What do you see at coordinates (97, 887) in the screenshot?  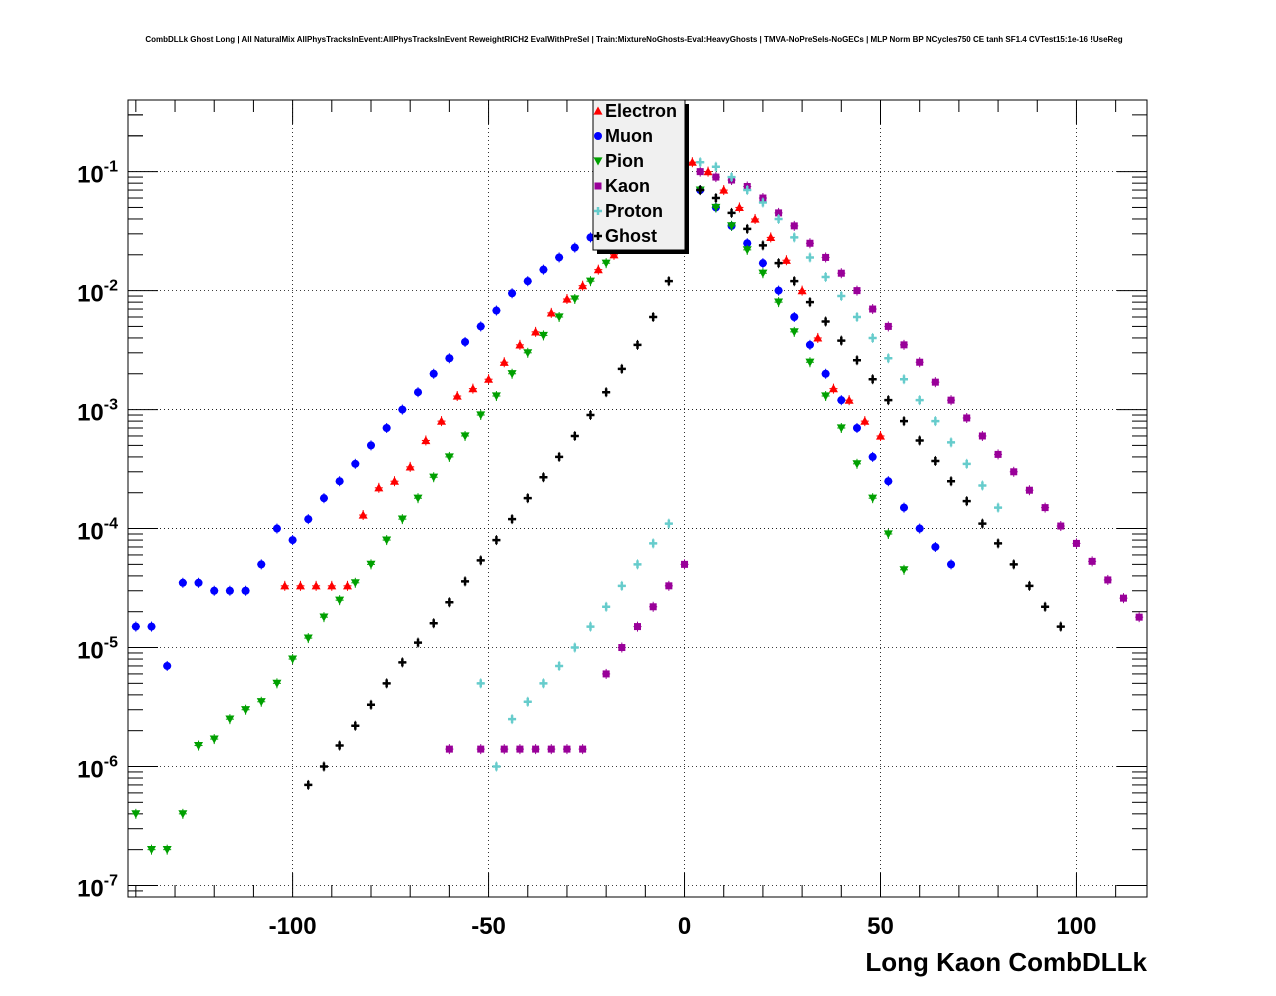 I see `y-tick-label: 10⁻⁷` at bounding box center [97, 887].